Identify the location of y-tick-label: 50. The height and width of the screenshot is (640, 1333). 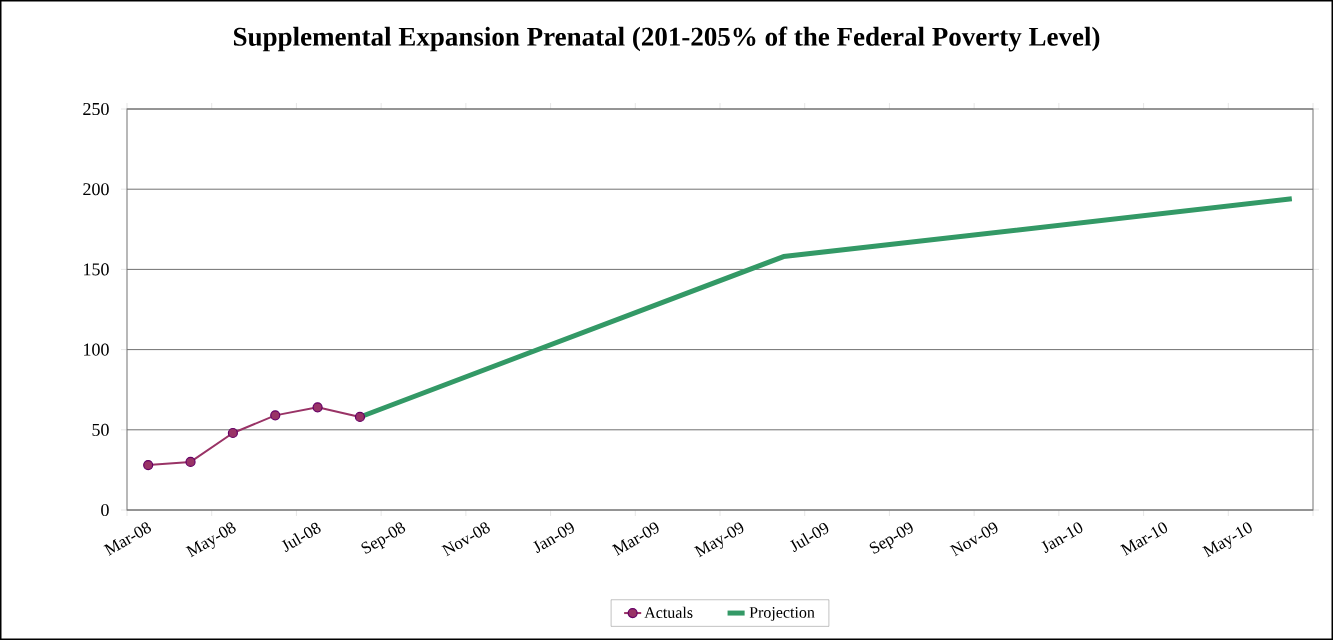
(100, 429).